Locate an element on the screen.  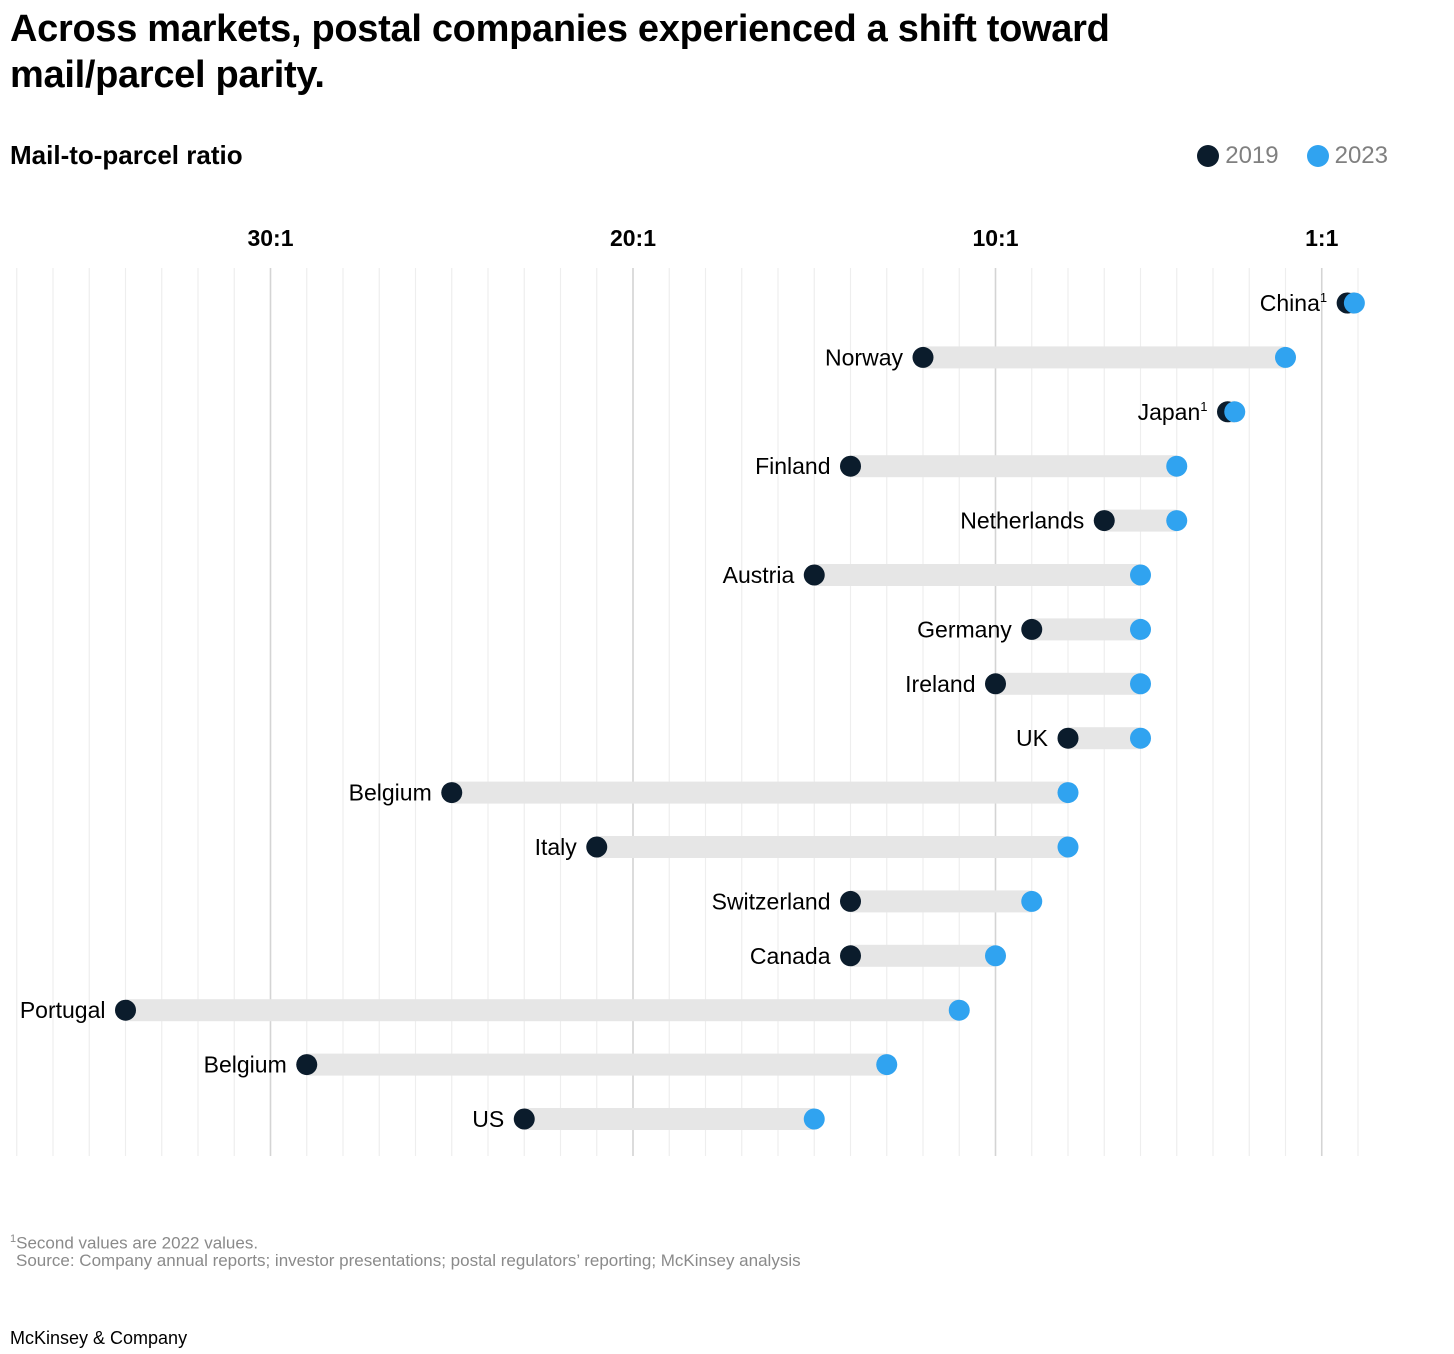
row-label: Finland is located at coordinates (792, 466).